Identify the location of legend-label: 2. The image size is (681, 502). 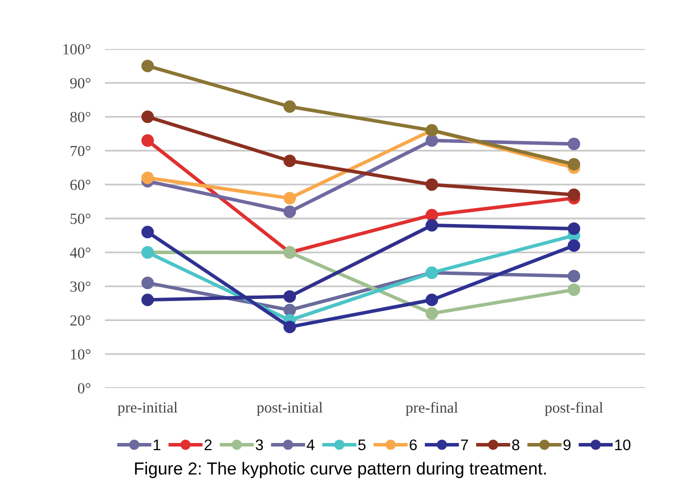
(208, 444).